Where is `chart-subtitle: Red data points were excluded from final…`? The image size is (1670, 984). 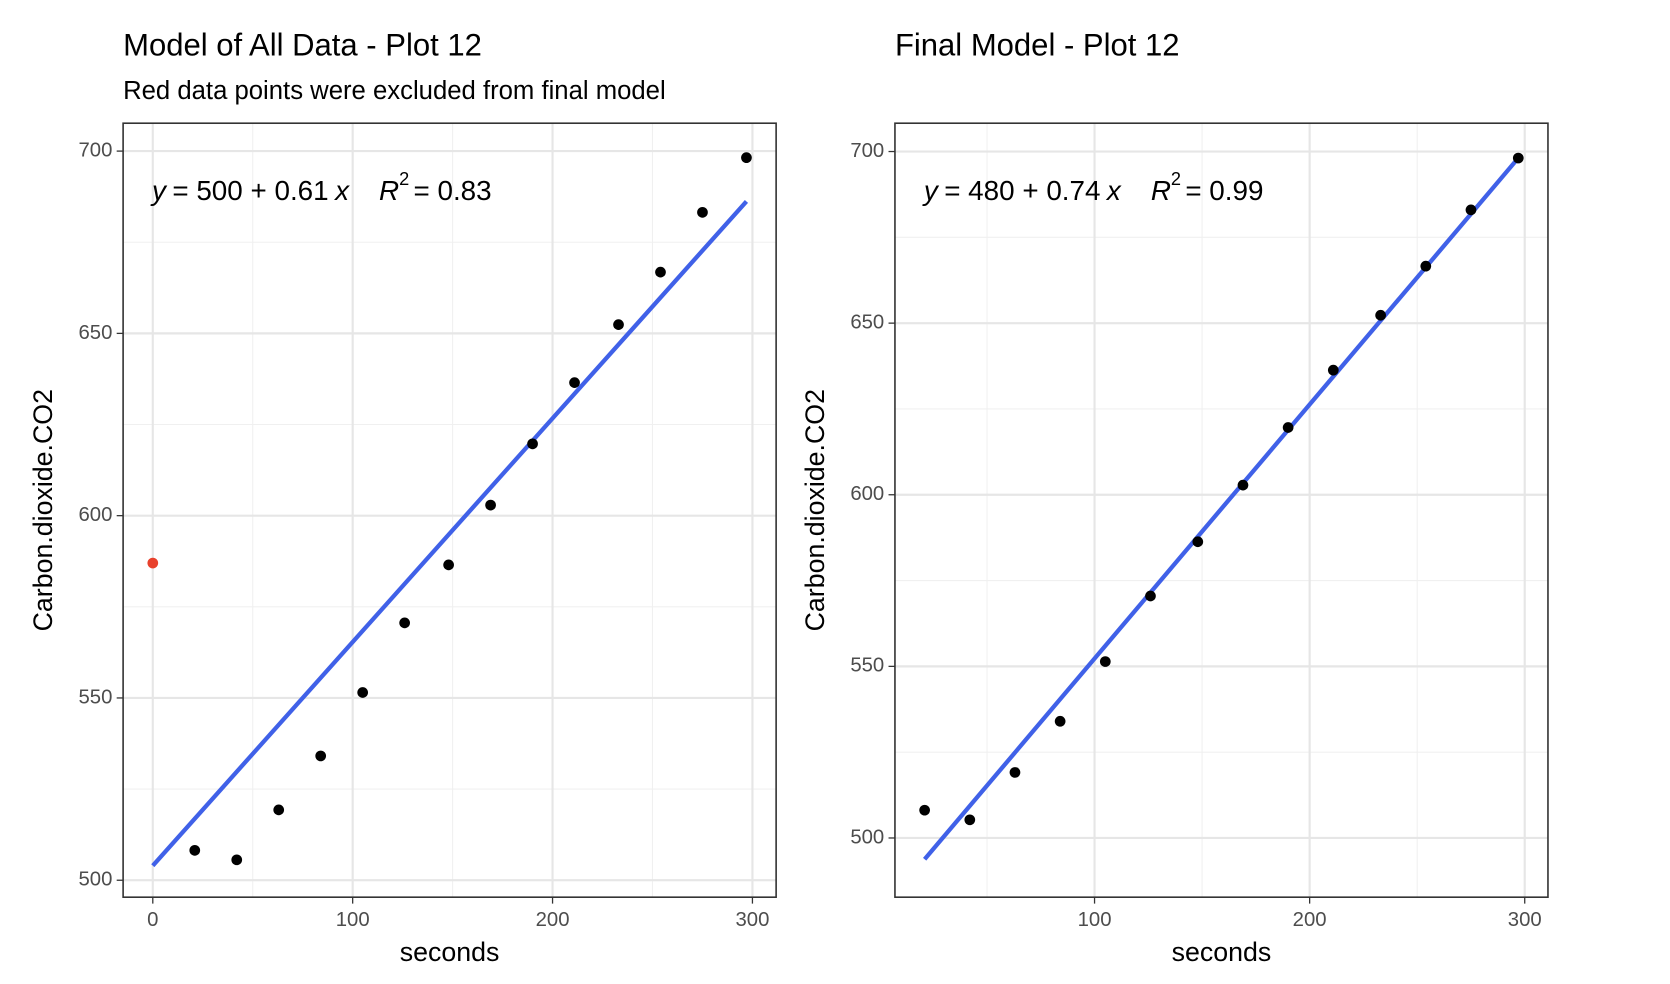
chart-subtitle: Red data points were excluded from final… is located at coordinates (394, 91).